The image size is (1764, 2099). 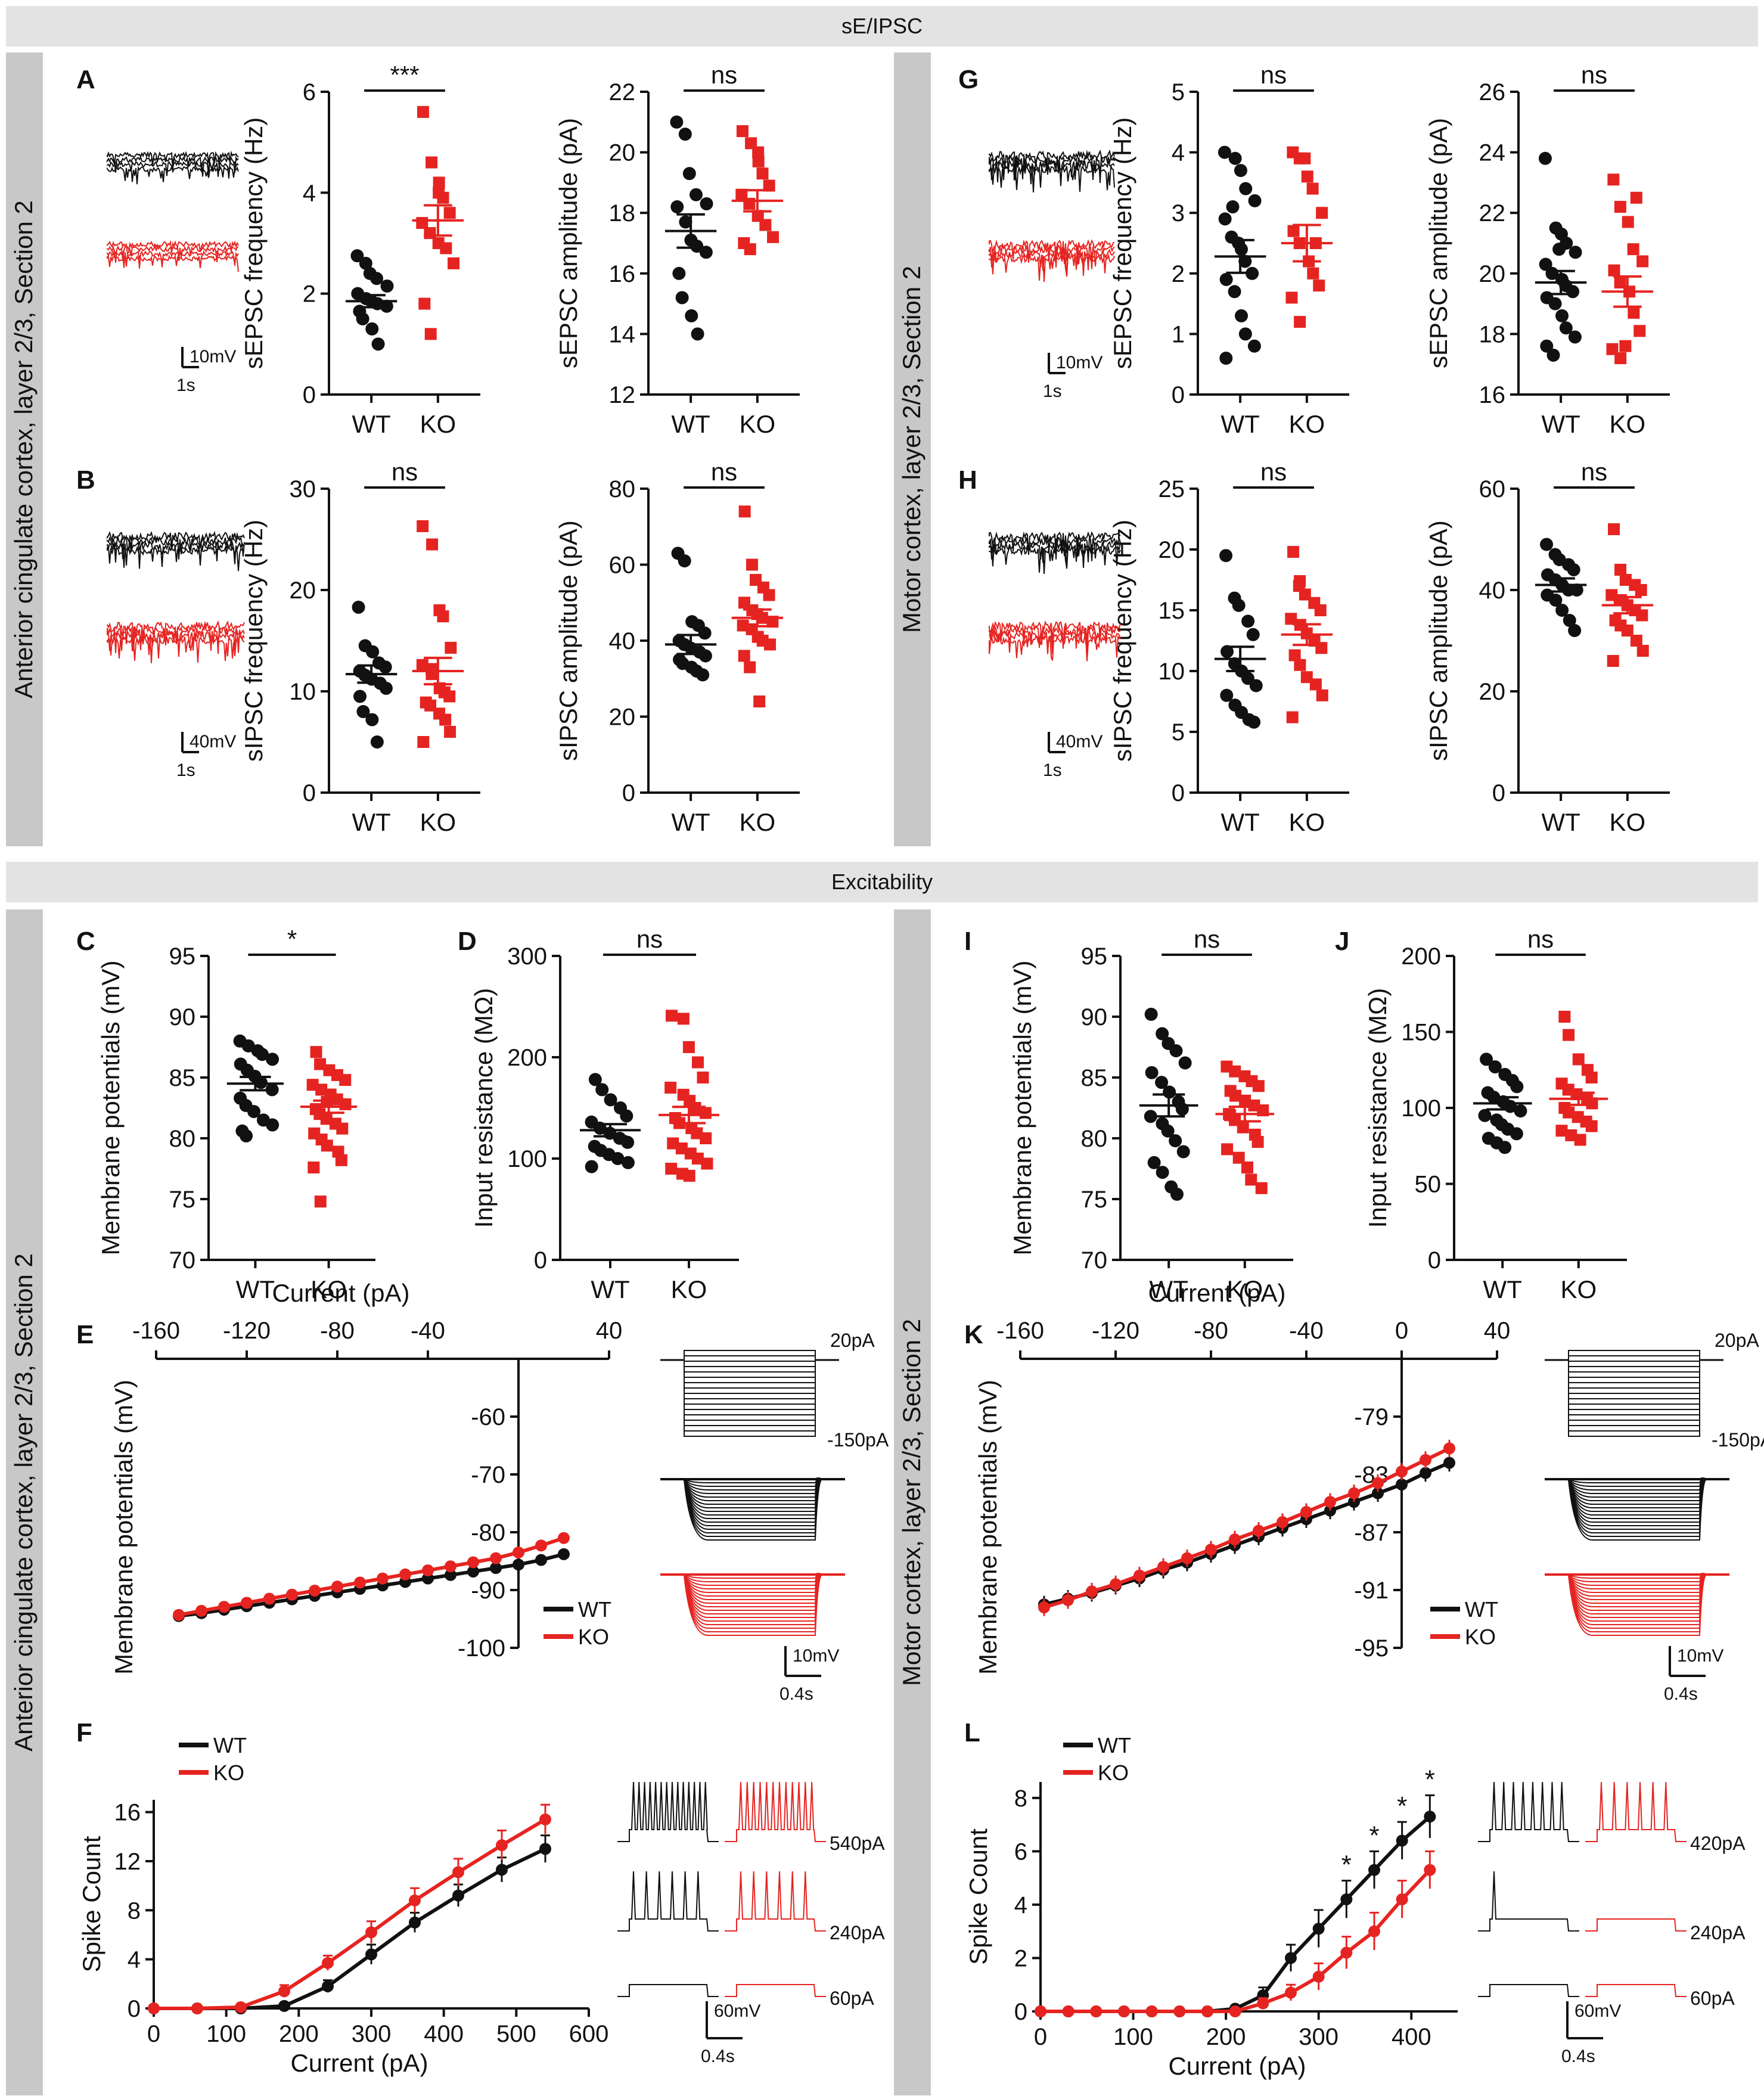 I want to click on D-y-tick-label: 300, so click(x=527, y=956).